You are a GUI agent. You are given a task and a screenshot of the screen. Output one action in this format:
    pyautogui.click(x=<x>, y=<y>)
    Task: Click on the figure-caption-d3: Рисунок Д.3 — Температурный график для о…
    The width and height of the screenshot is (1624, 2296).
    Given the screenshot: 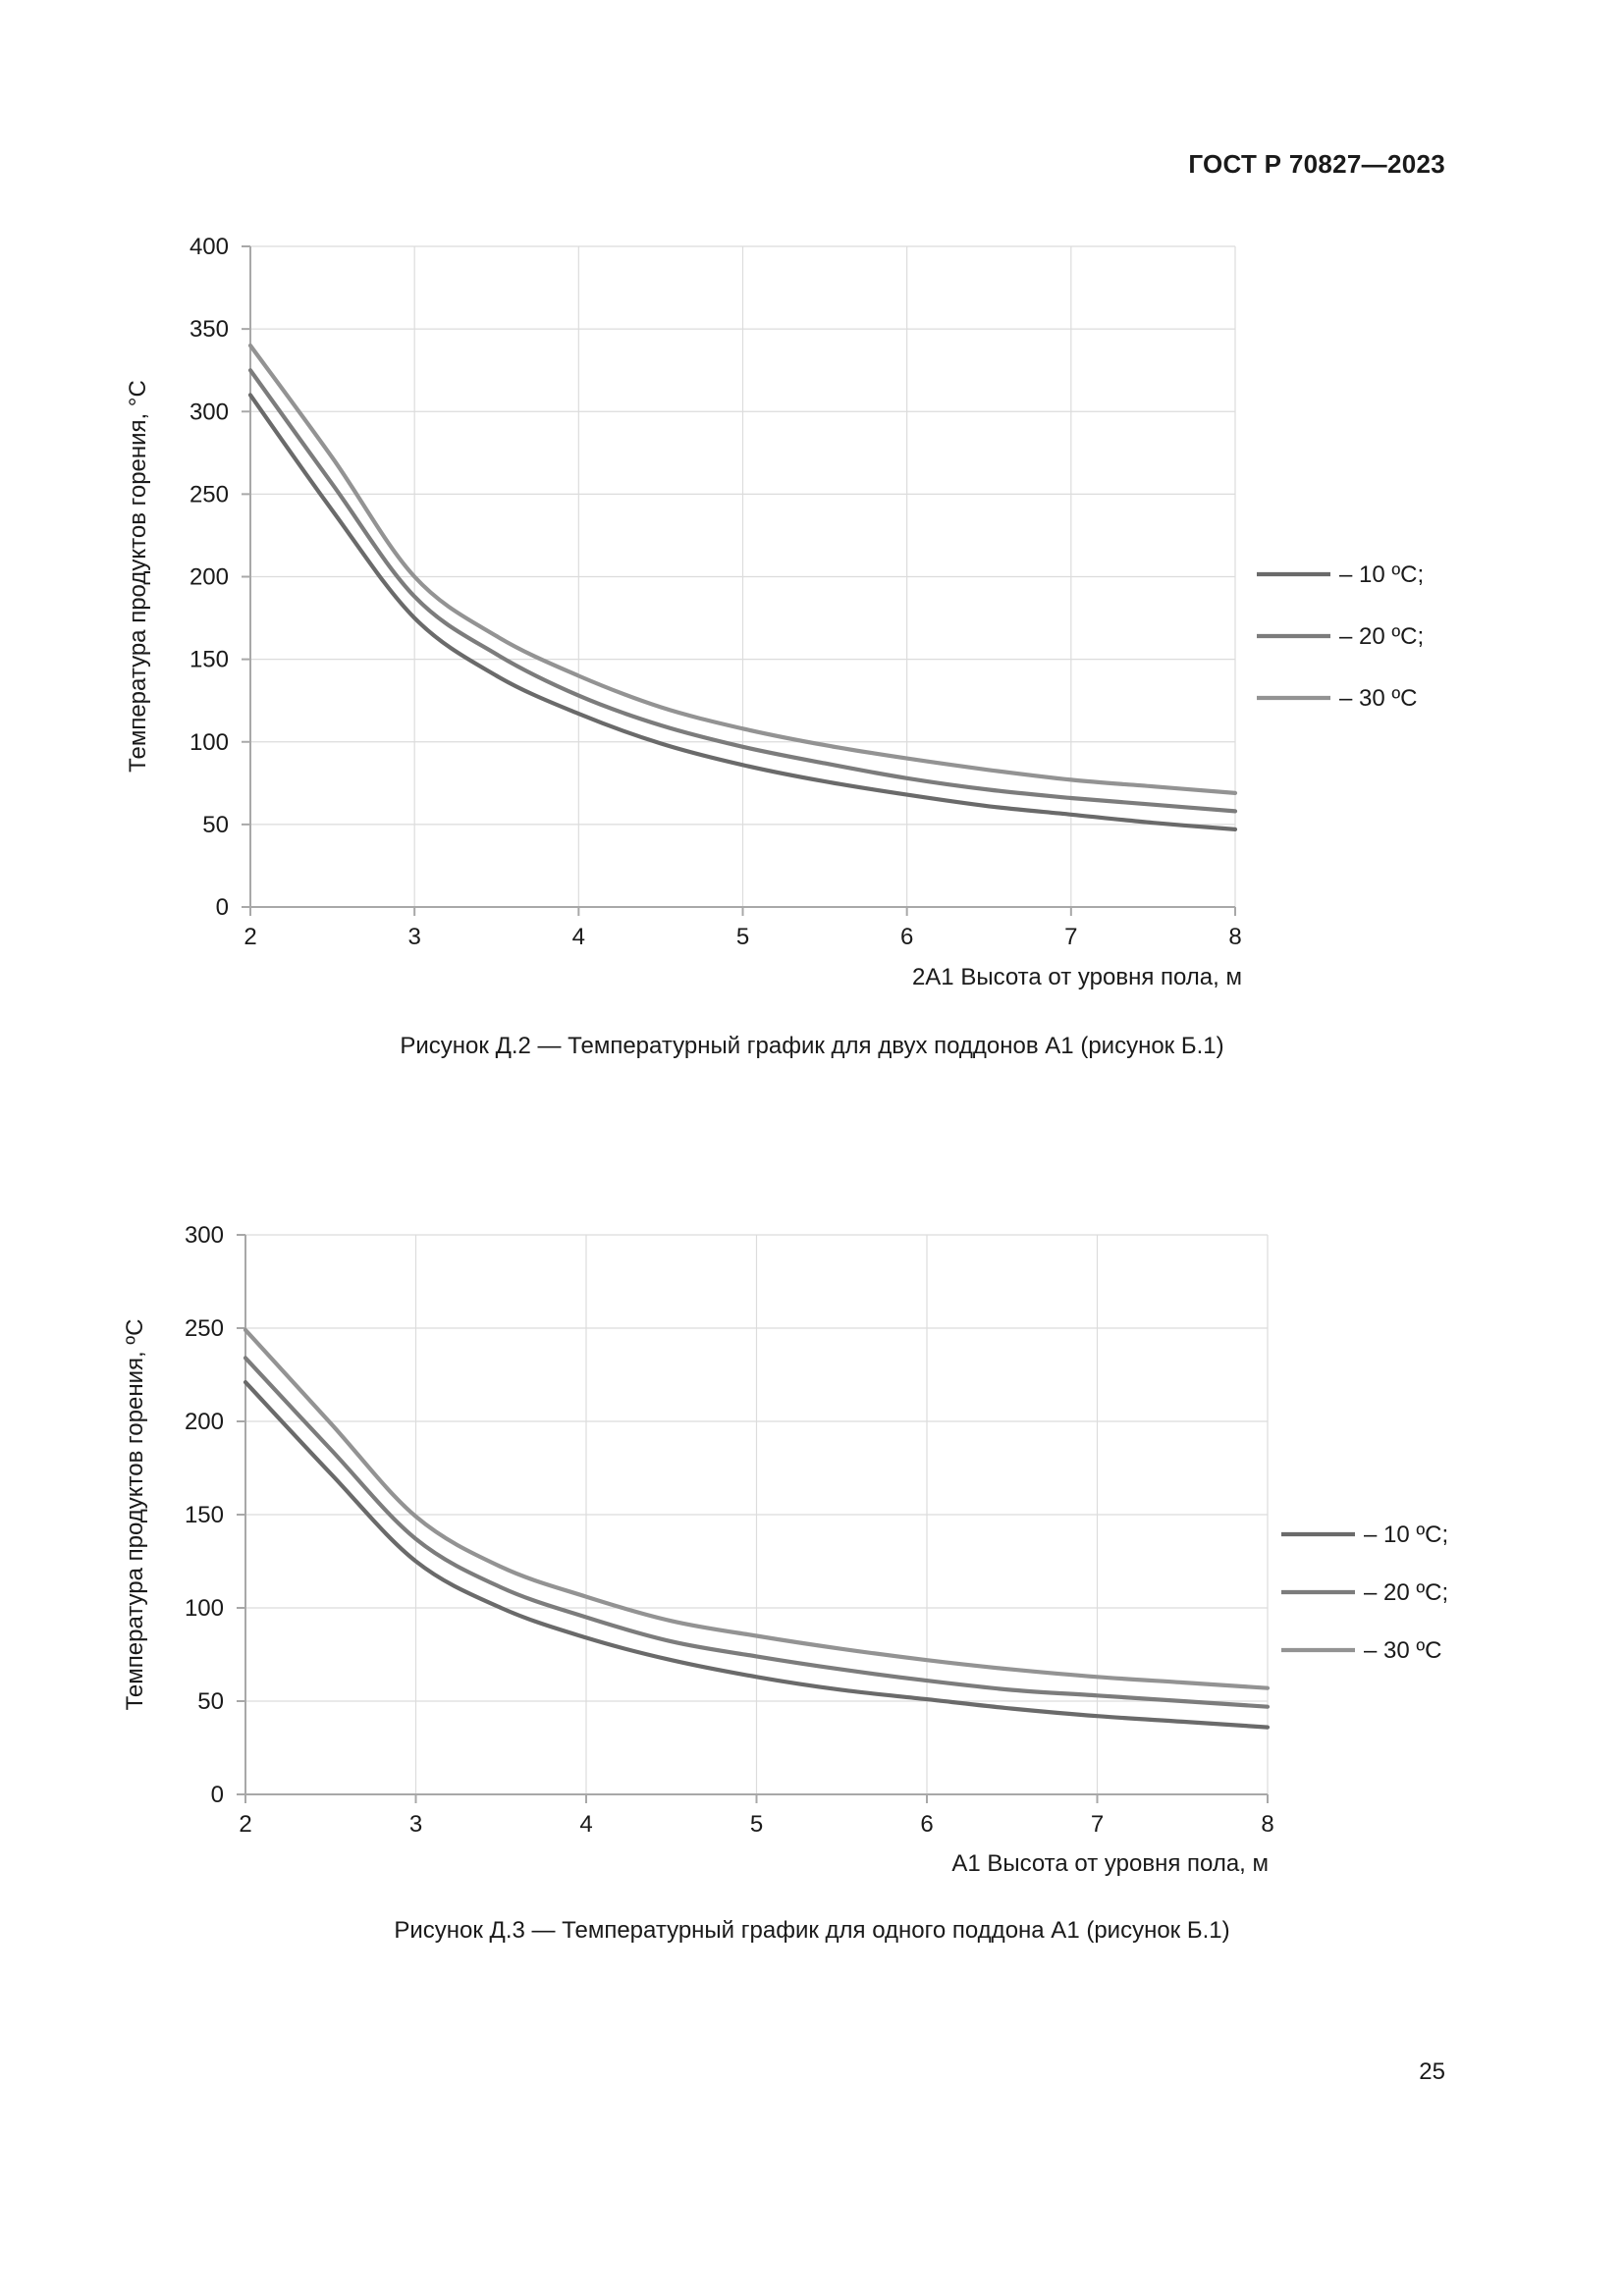 What is the action you would take?
    pyautogui.click(x=812, y=1930)
    